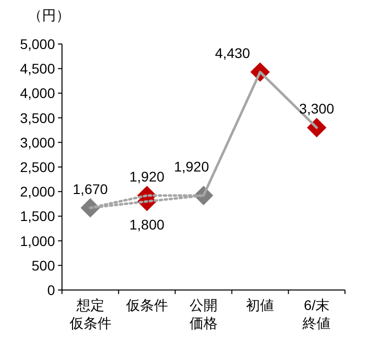  Describe the element at coordinates (38, 216) in the screenshot. I see `y-tick-label: 1,500` at that location.